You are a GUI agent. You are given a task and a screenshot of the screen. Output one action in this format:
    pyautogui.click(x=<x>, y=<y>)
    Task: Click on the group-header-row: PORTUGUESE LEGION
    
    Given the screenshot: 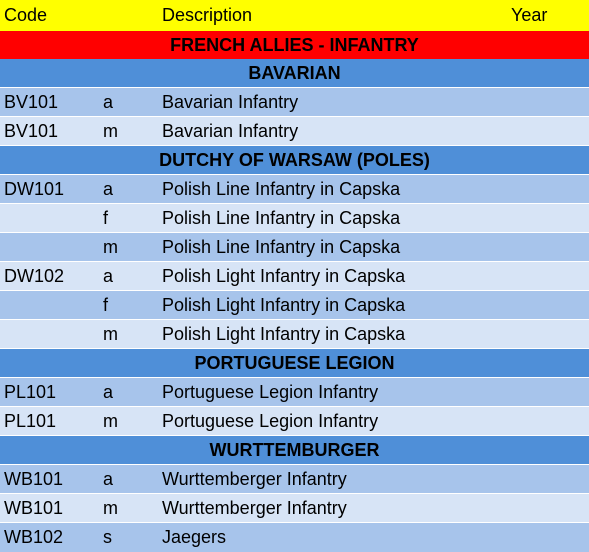 What is the action you would take?
    pyautogui.click(x=294, y=363)
    